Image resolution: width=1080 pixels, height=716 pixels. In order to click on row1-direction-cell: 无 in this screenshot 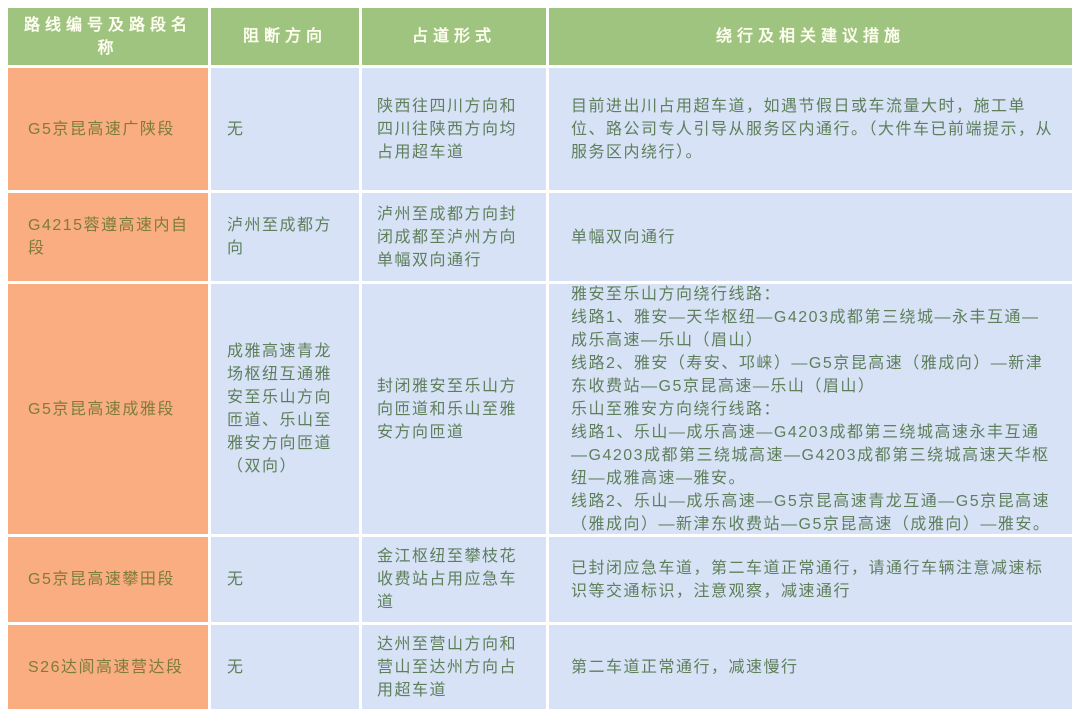, I will do `click(285, 129)`.